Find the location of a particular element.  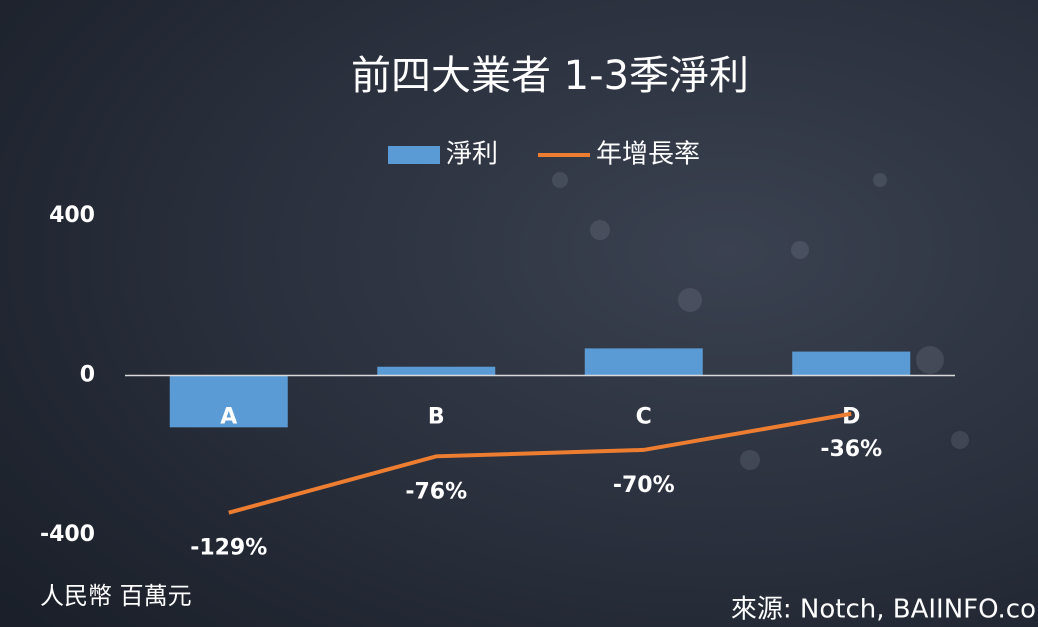

axis-unit-label: 人民幣 百萬元 is located at coordinates (116, 596).